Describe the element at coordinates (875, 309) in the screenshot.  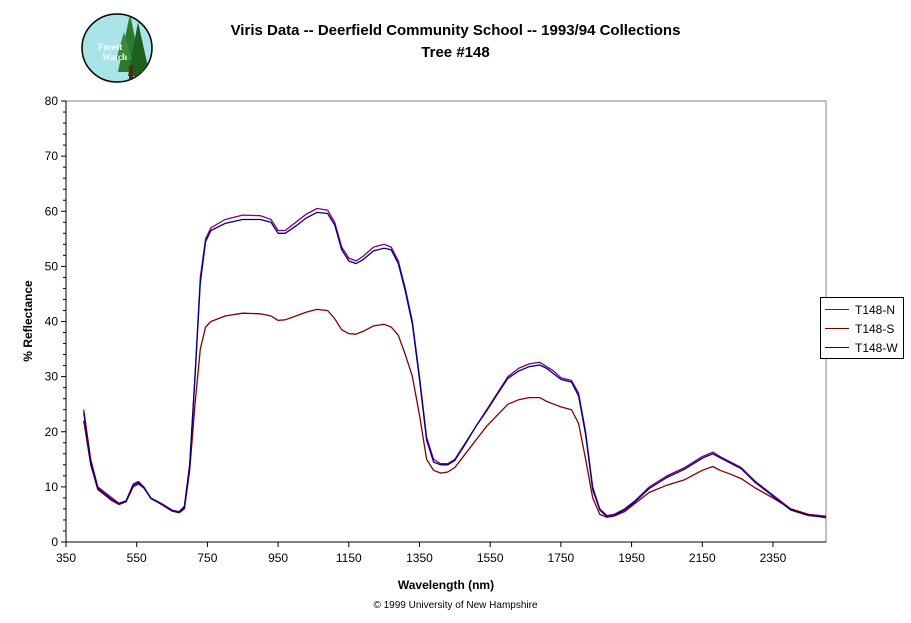
I see `legend-label: T148-N` at that location.